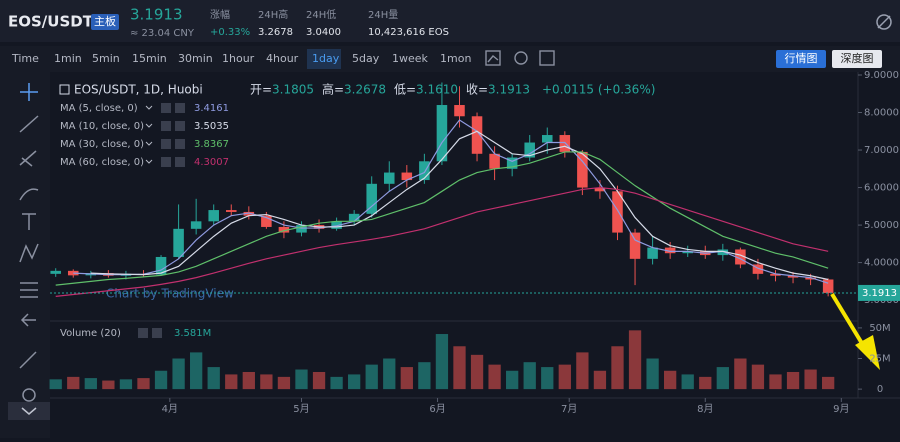 Image resolution: width=900 pixels, height=442 pixels. I want to click on y-tick-label: 7.0000, so click(881, 150).